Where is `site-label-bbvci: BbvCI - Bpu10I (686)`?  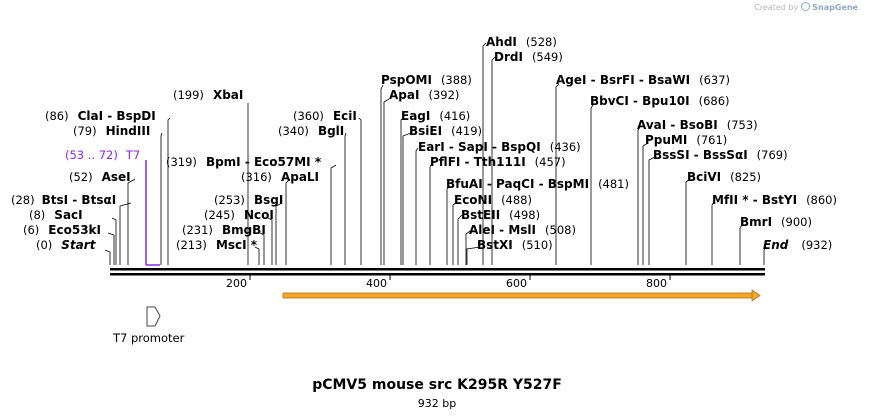 site-label-bbvci: BbvCI - Bpu10I (686) is located at coordinates (660, 101).